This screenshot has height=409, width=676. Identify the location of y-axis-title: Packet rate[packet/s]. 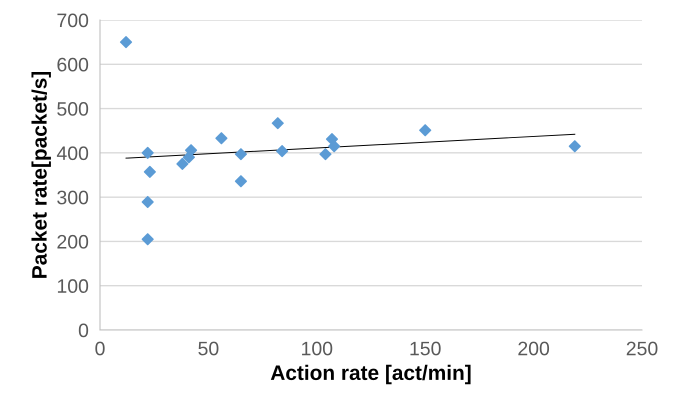
(41, 175).